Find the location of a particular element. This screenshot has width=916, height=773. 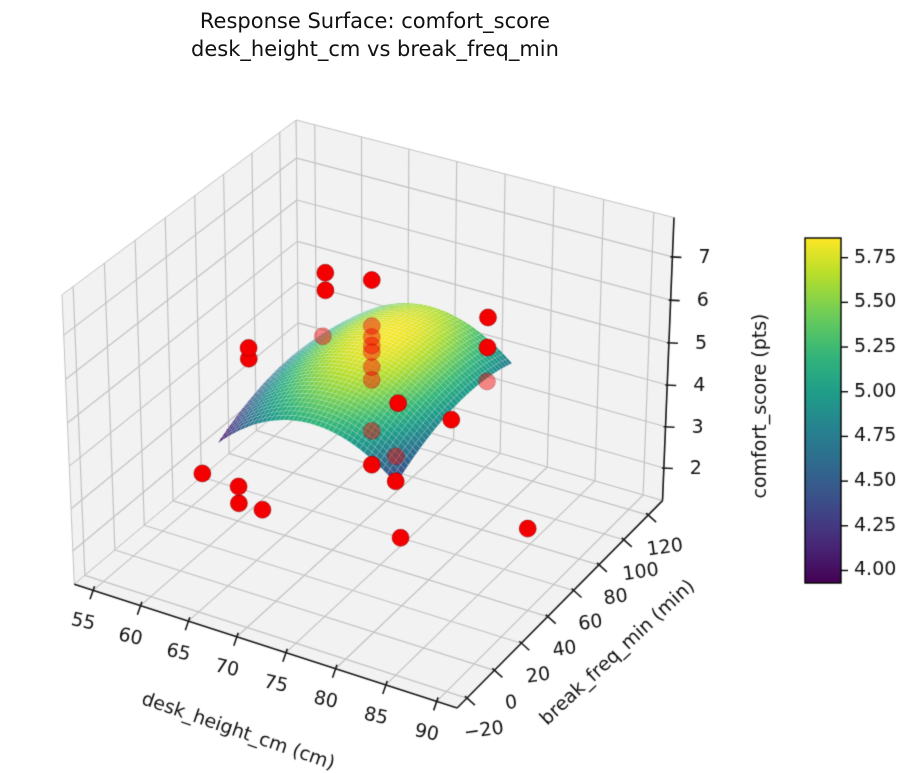

chart-title-line1: Response Surface: comfort_score is located at coordinates (375, 21).